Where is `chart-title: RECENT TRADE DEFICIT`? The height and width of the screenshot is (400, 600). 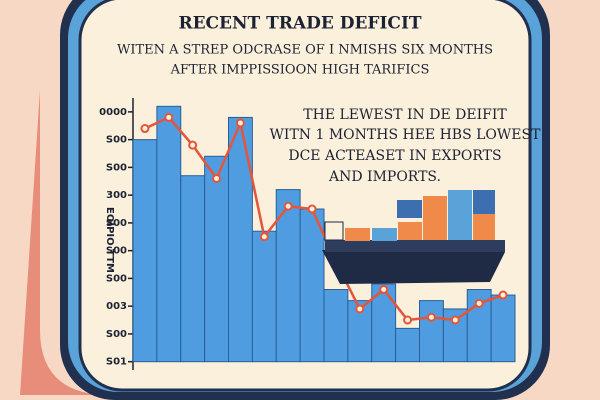
chart-title: RECENT TRADE DEFICIT is located at coordinates (299, 24).